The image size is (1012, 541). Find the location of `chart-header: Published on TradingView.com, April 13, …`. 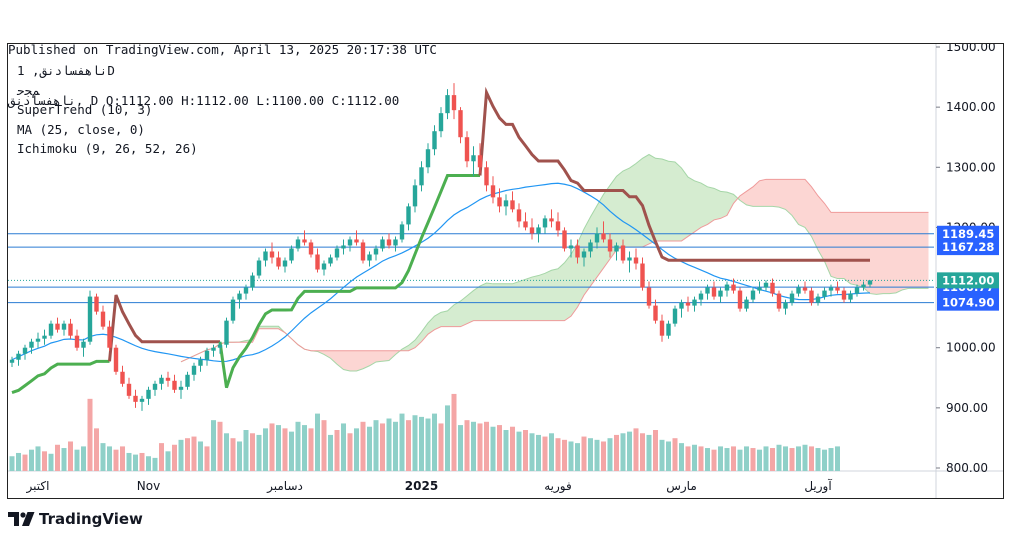

chart-header: Published on TradingView.com, April 13, … is located at coordinates (222, 66).